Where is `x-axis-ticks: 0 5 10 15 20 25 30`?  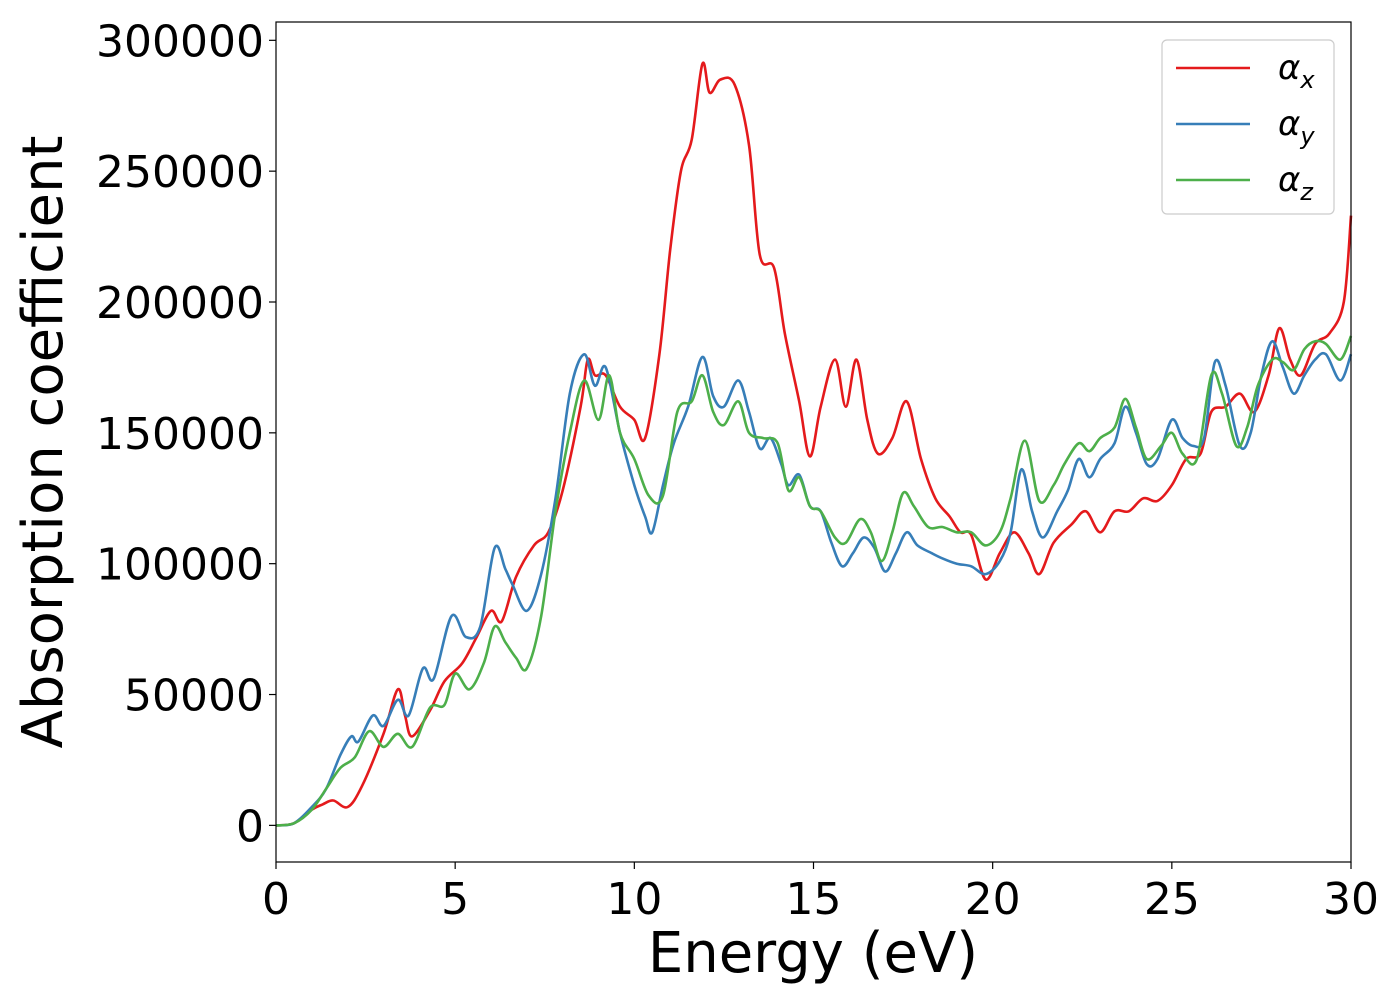
x-axis-ticks: 0 5 10 15 20 25 30 is located at coordinates (820, 893).